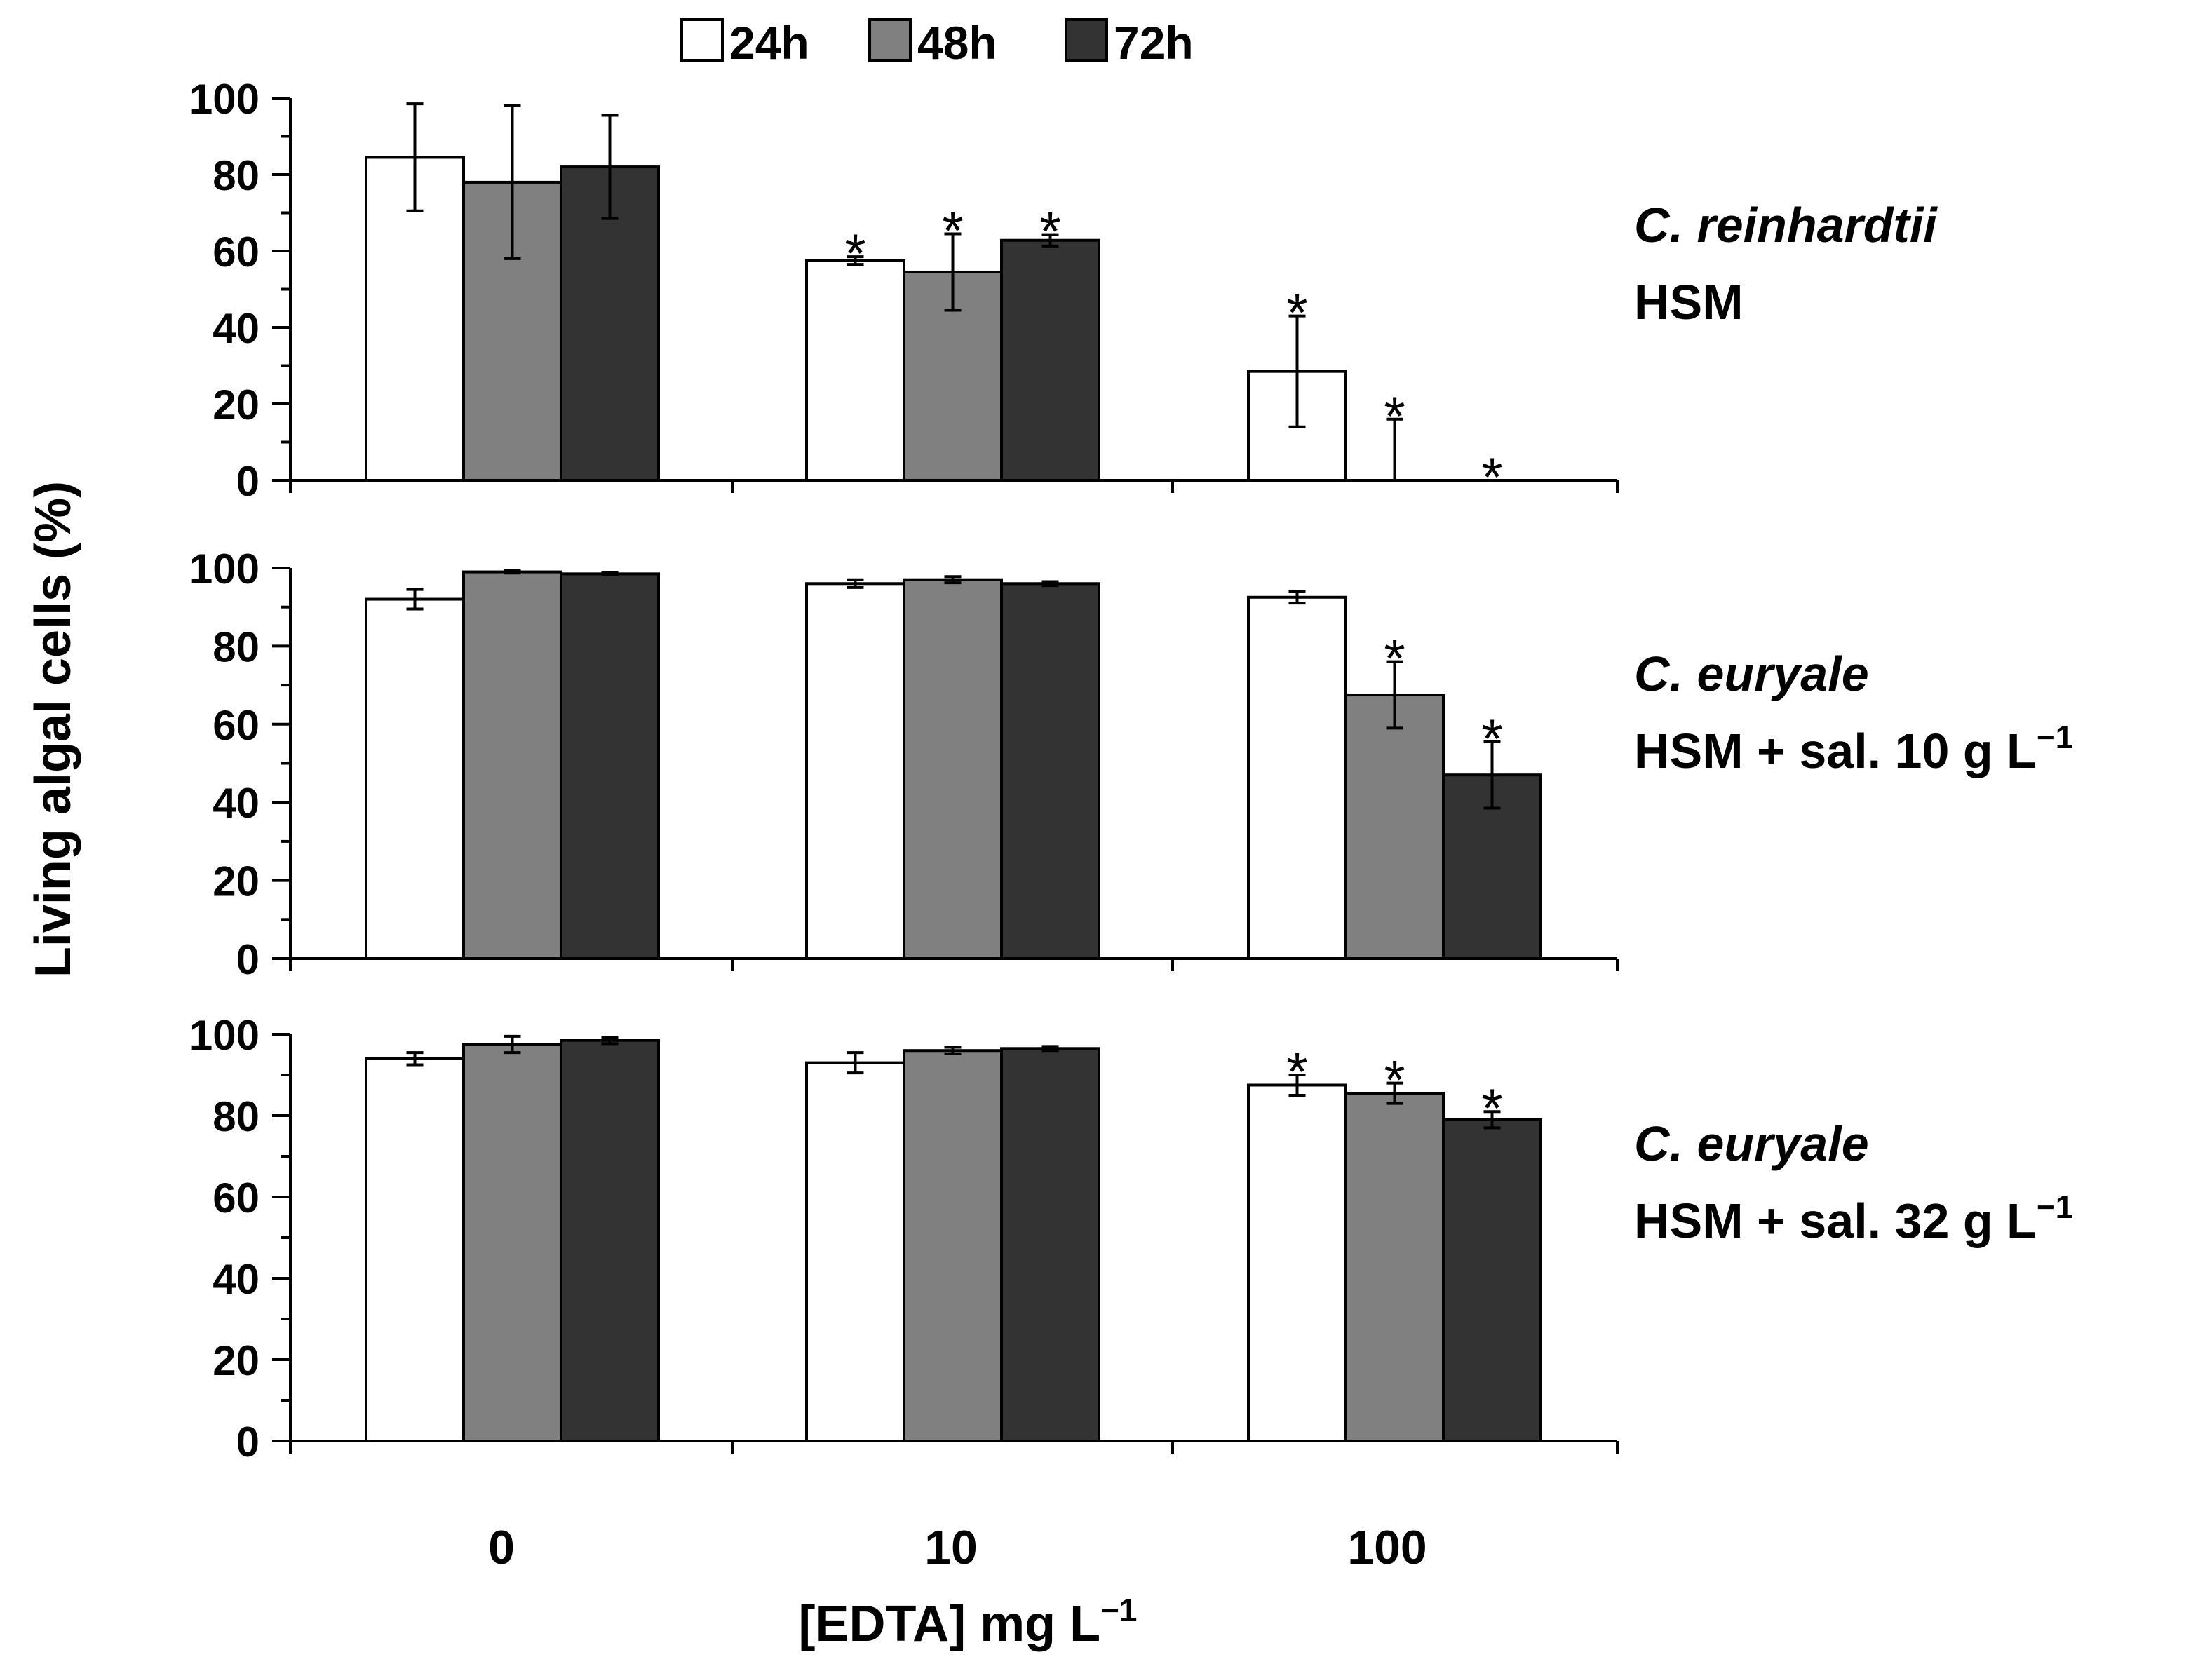  Describe the element at coordinates (1491, 477) in the screenshot. I see `significance-star-p1-72h-100: *` at that location.